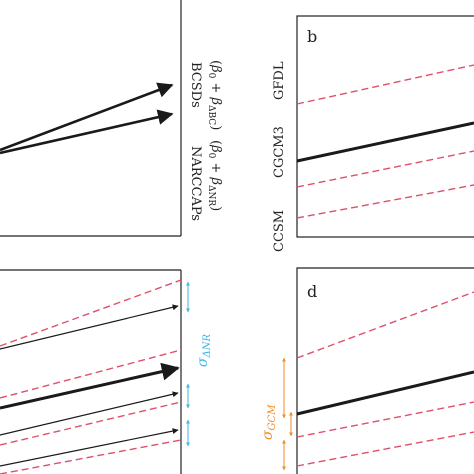 The image size is (474, 474). Describe the element at coordinates (385, 142) in the screenshot. I see `panel-b-mean-line` at that location.